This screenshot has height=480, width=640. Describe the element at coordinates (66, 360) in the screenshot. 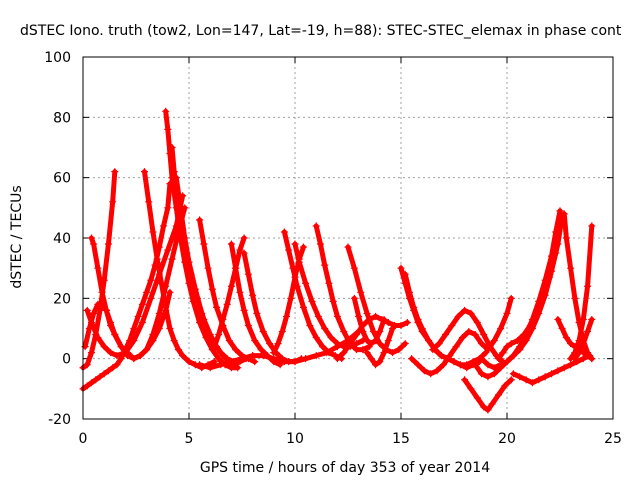

I see `y-tick-label: 0` at that location.